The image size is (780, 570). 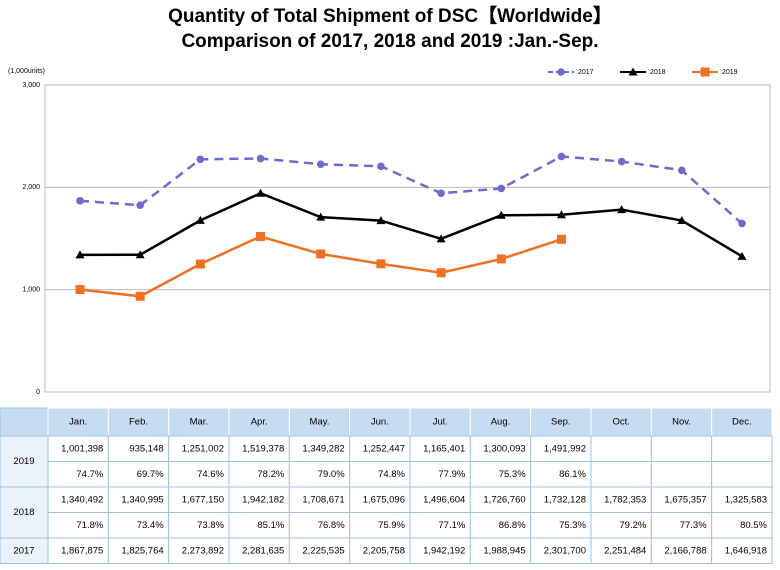 I want to click on ratio-cell: 77.3%, so click(x=693, y=525).